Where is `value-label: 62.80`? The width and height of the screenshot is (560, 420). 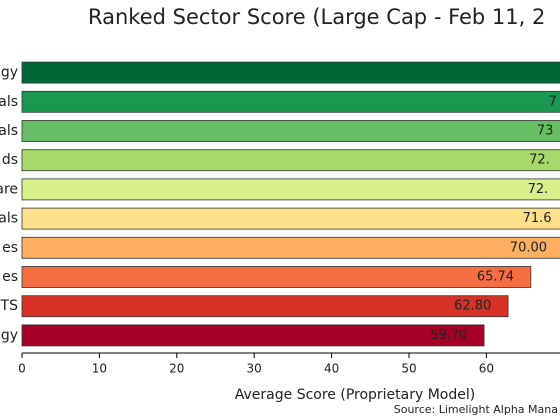
value-label: 62.80 is located at coordinates (472, 306).